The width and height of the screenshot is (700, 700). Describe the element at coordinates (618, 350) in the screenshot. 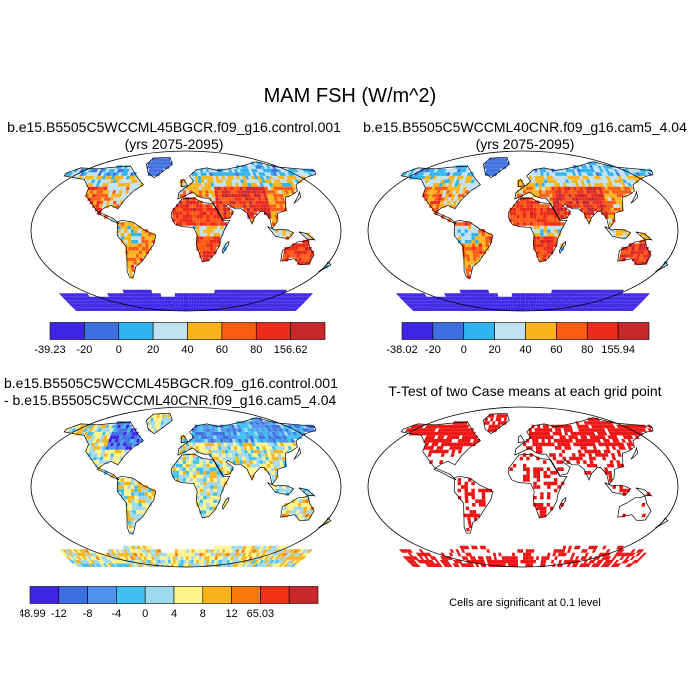

I see `colorbar-tick-label: 155.94` at that location.